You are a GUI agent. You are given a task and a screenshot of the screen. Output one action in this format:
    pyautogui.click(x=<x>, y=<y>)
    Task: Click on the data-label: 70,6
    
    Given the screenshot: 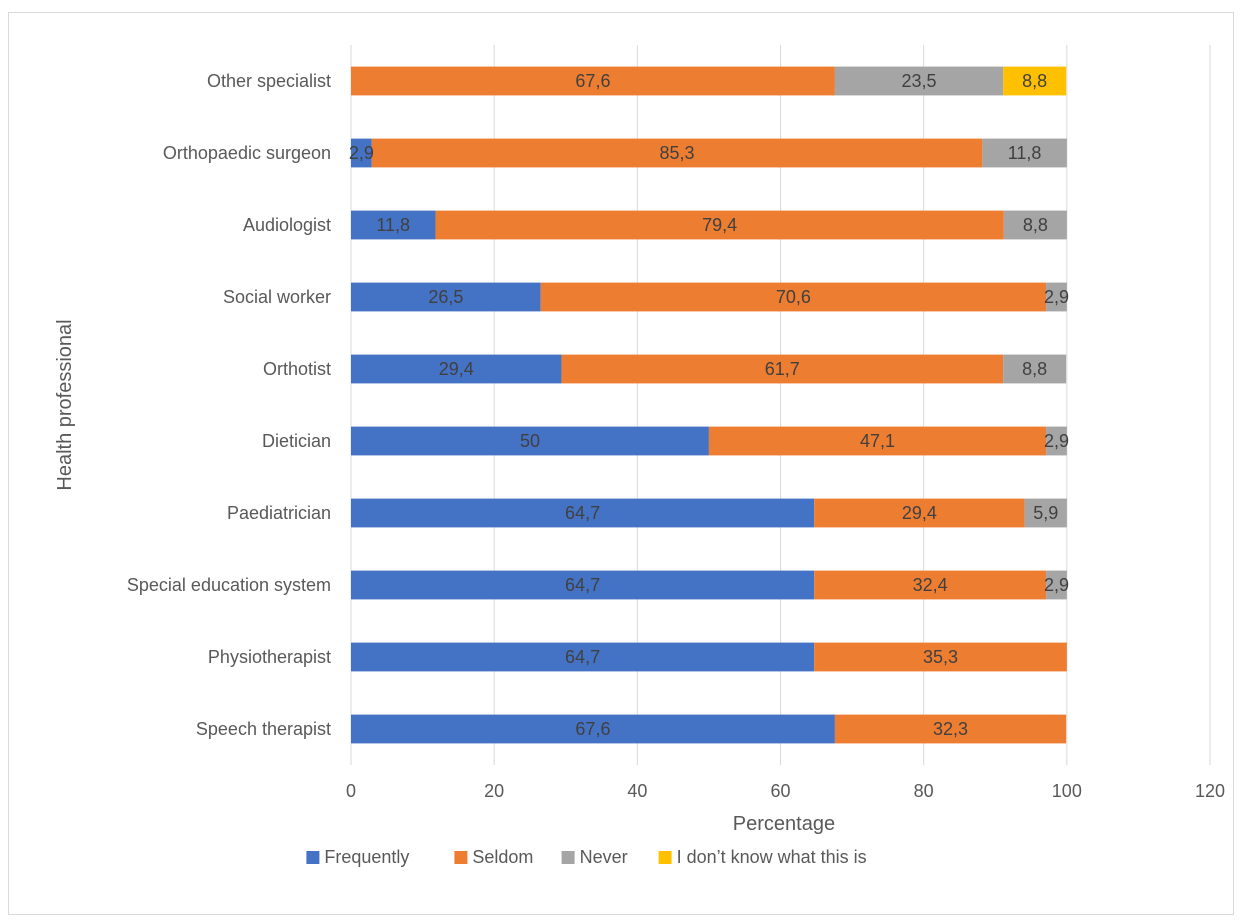 What is the action you would take?
    pyautogui.click(x=793, y=297)
    